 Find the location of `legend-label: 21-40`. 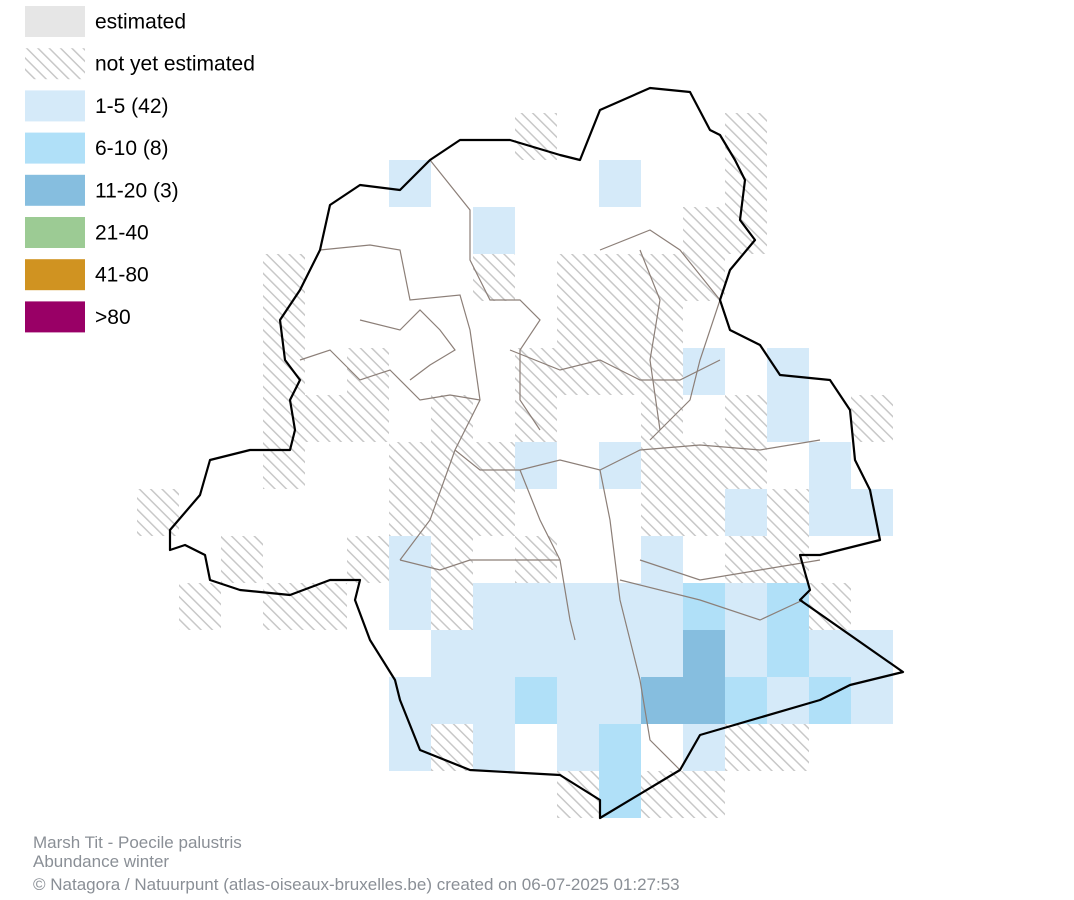

legend-label: 21-40 is located at coordinates (122, 233).